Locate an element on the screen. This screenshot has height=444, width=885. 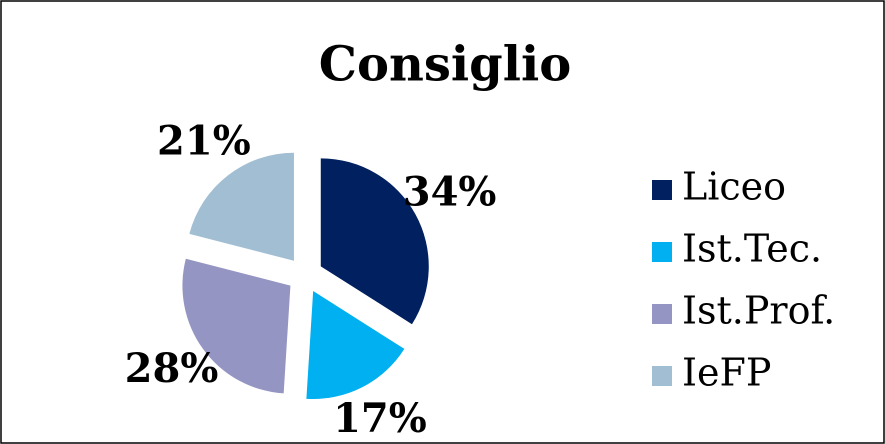
legend-label: Liceo is located at coordinates (734, 187).